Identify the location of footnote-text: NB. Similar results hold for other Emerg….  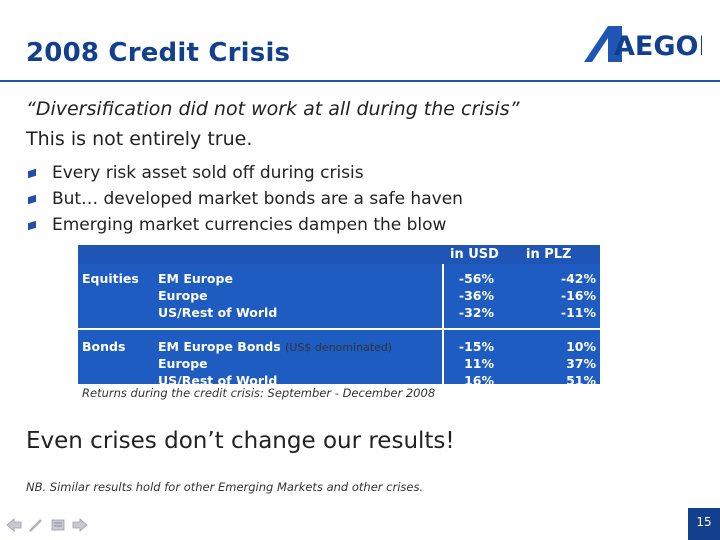
(225, 487).